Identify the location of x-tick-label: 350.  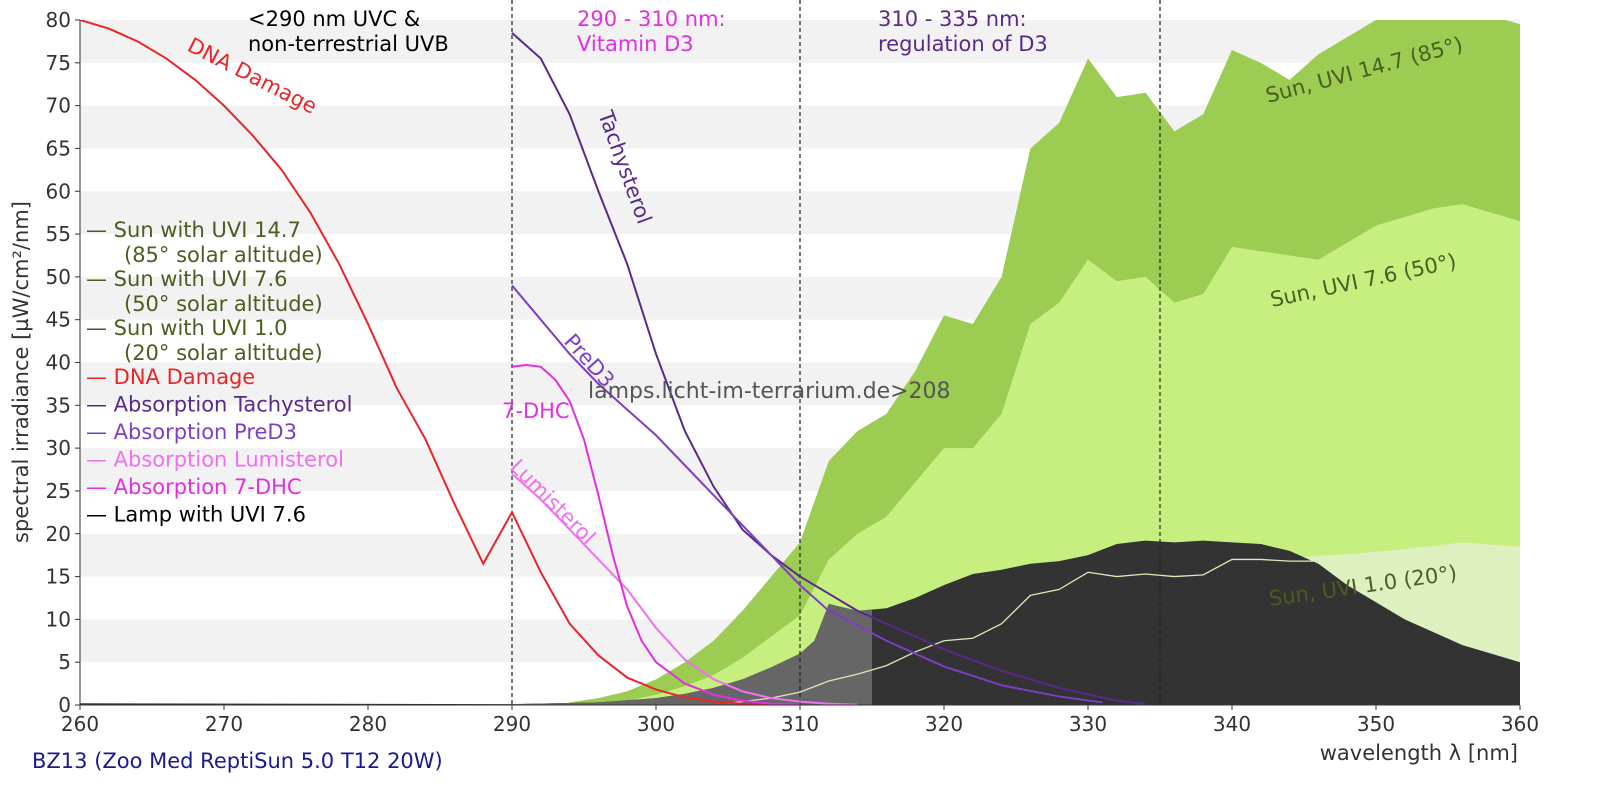
(1376, 724).